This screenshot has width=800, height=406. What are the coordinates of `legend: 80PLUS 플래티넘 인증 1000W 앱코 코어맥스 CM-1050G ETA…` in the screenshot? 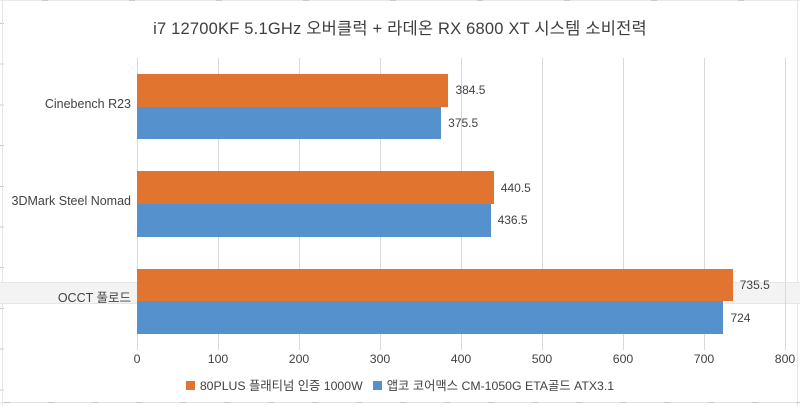 It's located at (400, 385).